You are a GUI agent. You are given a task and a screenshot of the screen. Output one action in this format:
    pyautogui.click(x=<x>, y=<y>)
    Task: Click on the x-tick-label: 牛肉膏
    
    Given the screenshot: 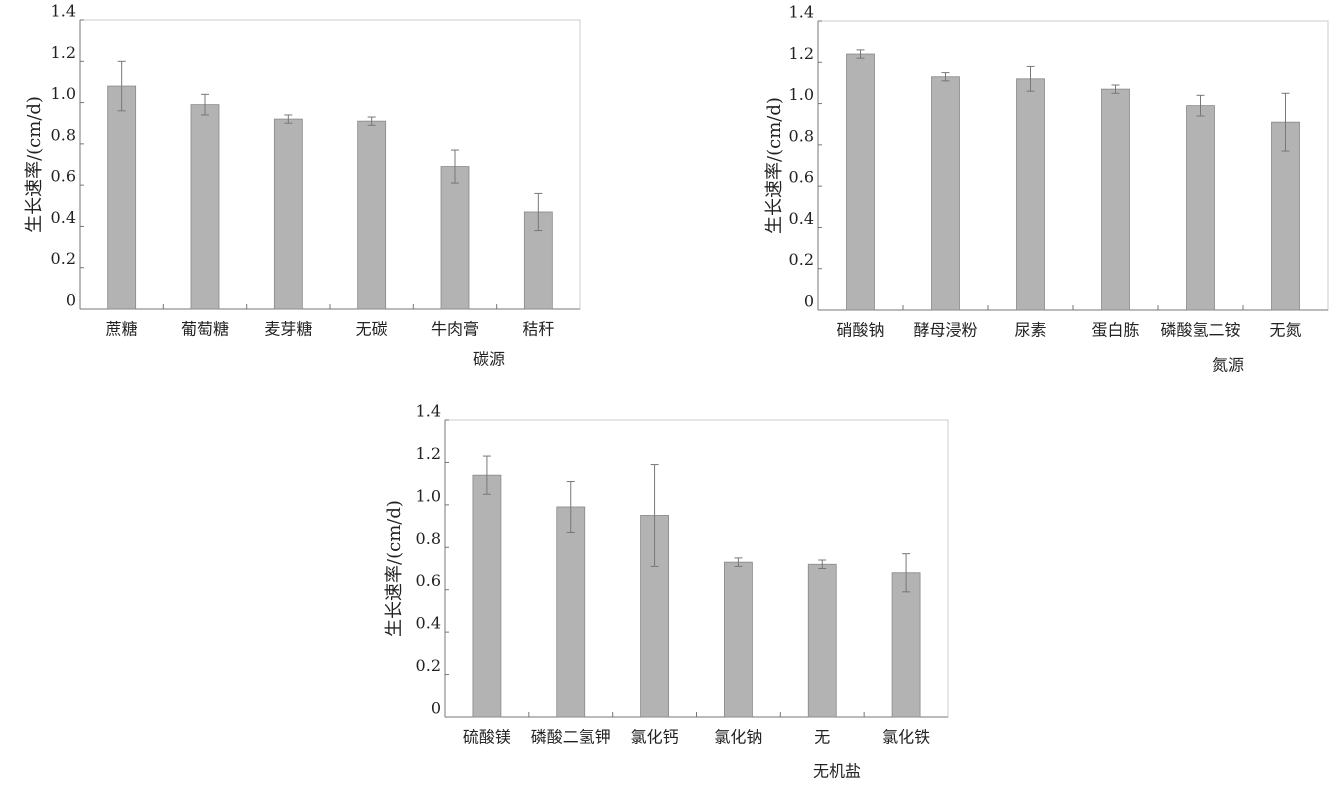 What is the action you would take?
    pyautogui.click(x=455, y=329)
    